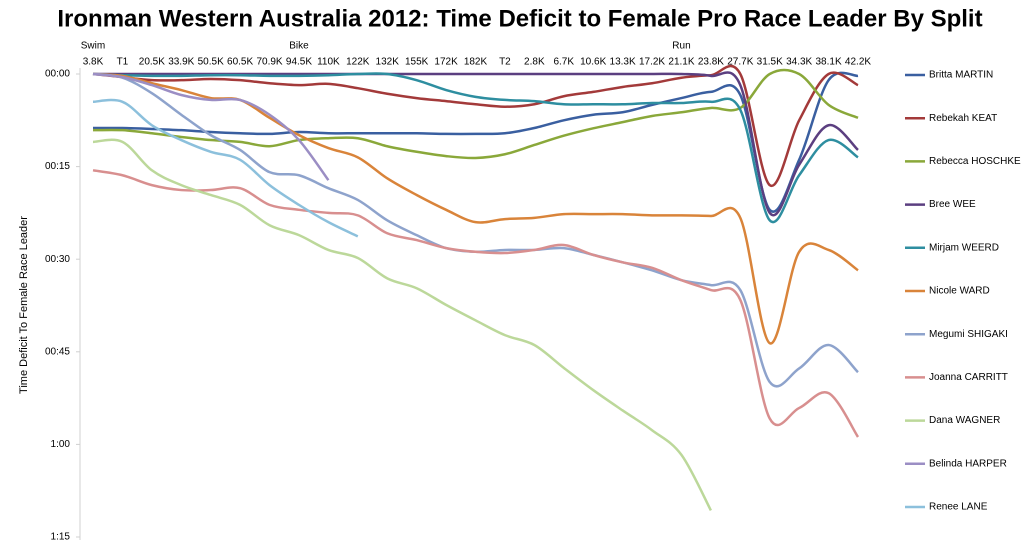 This screenshot has height=548, width=1024. I want to click on legend-label: Rebekah KEAT, so click(963, 118).